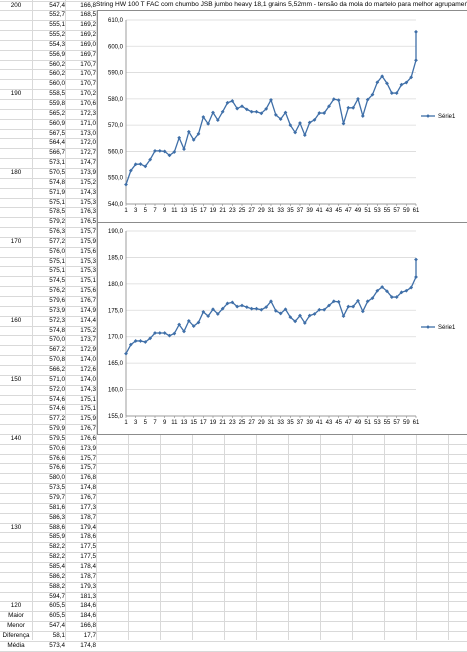  What do you see at coordinates (88, 547) in the screenshot?
I see `cell-energy: 177,5` at bounding box center [88, 547].